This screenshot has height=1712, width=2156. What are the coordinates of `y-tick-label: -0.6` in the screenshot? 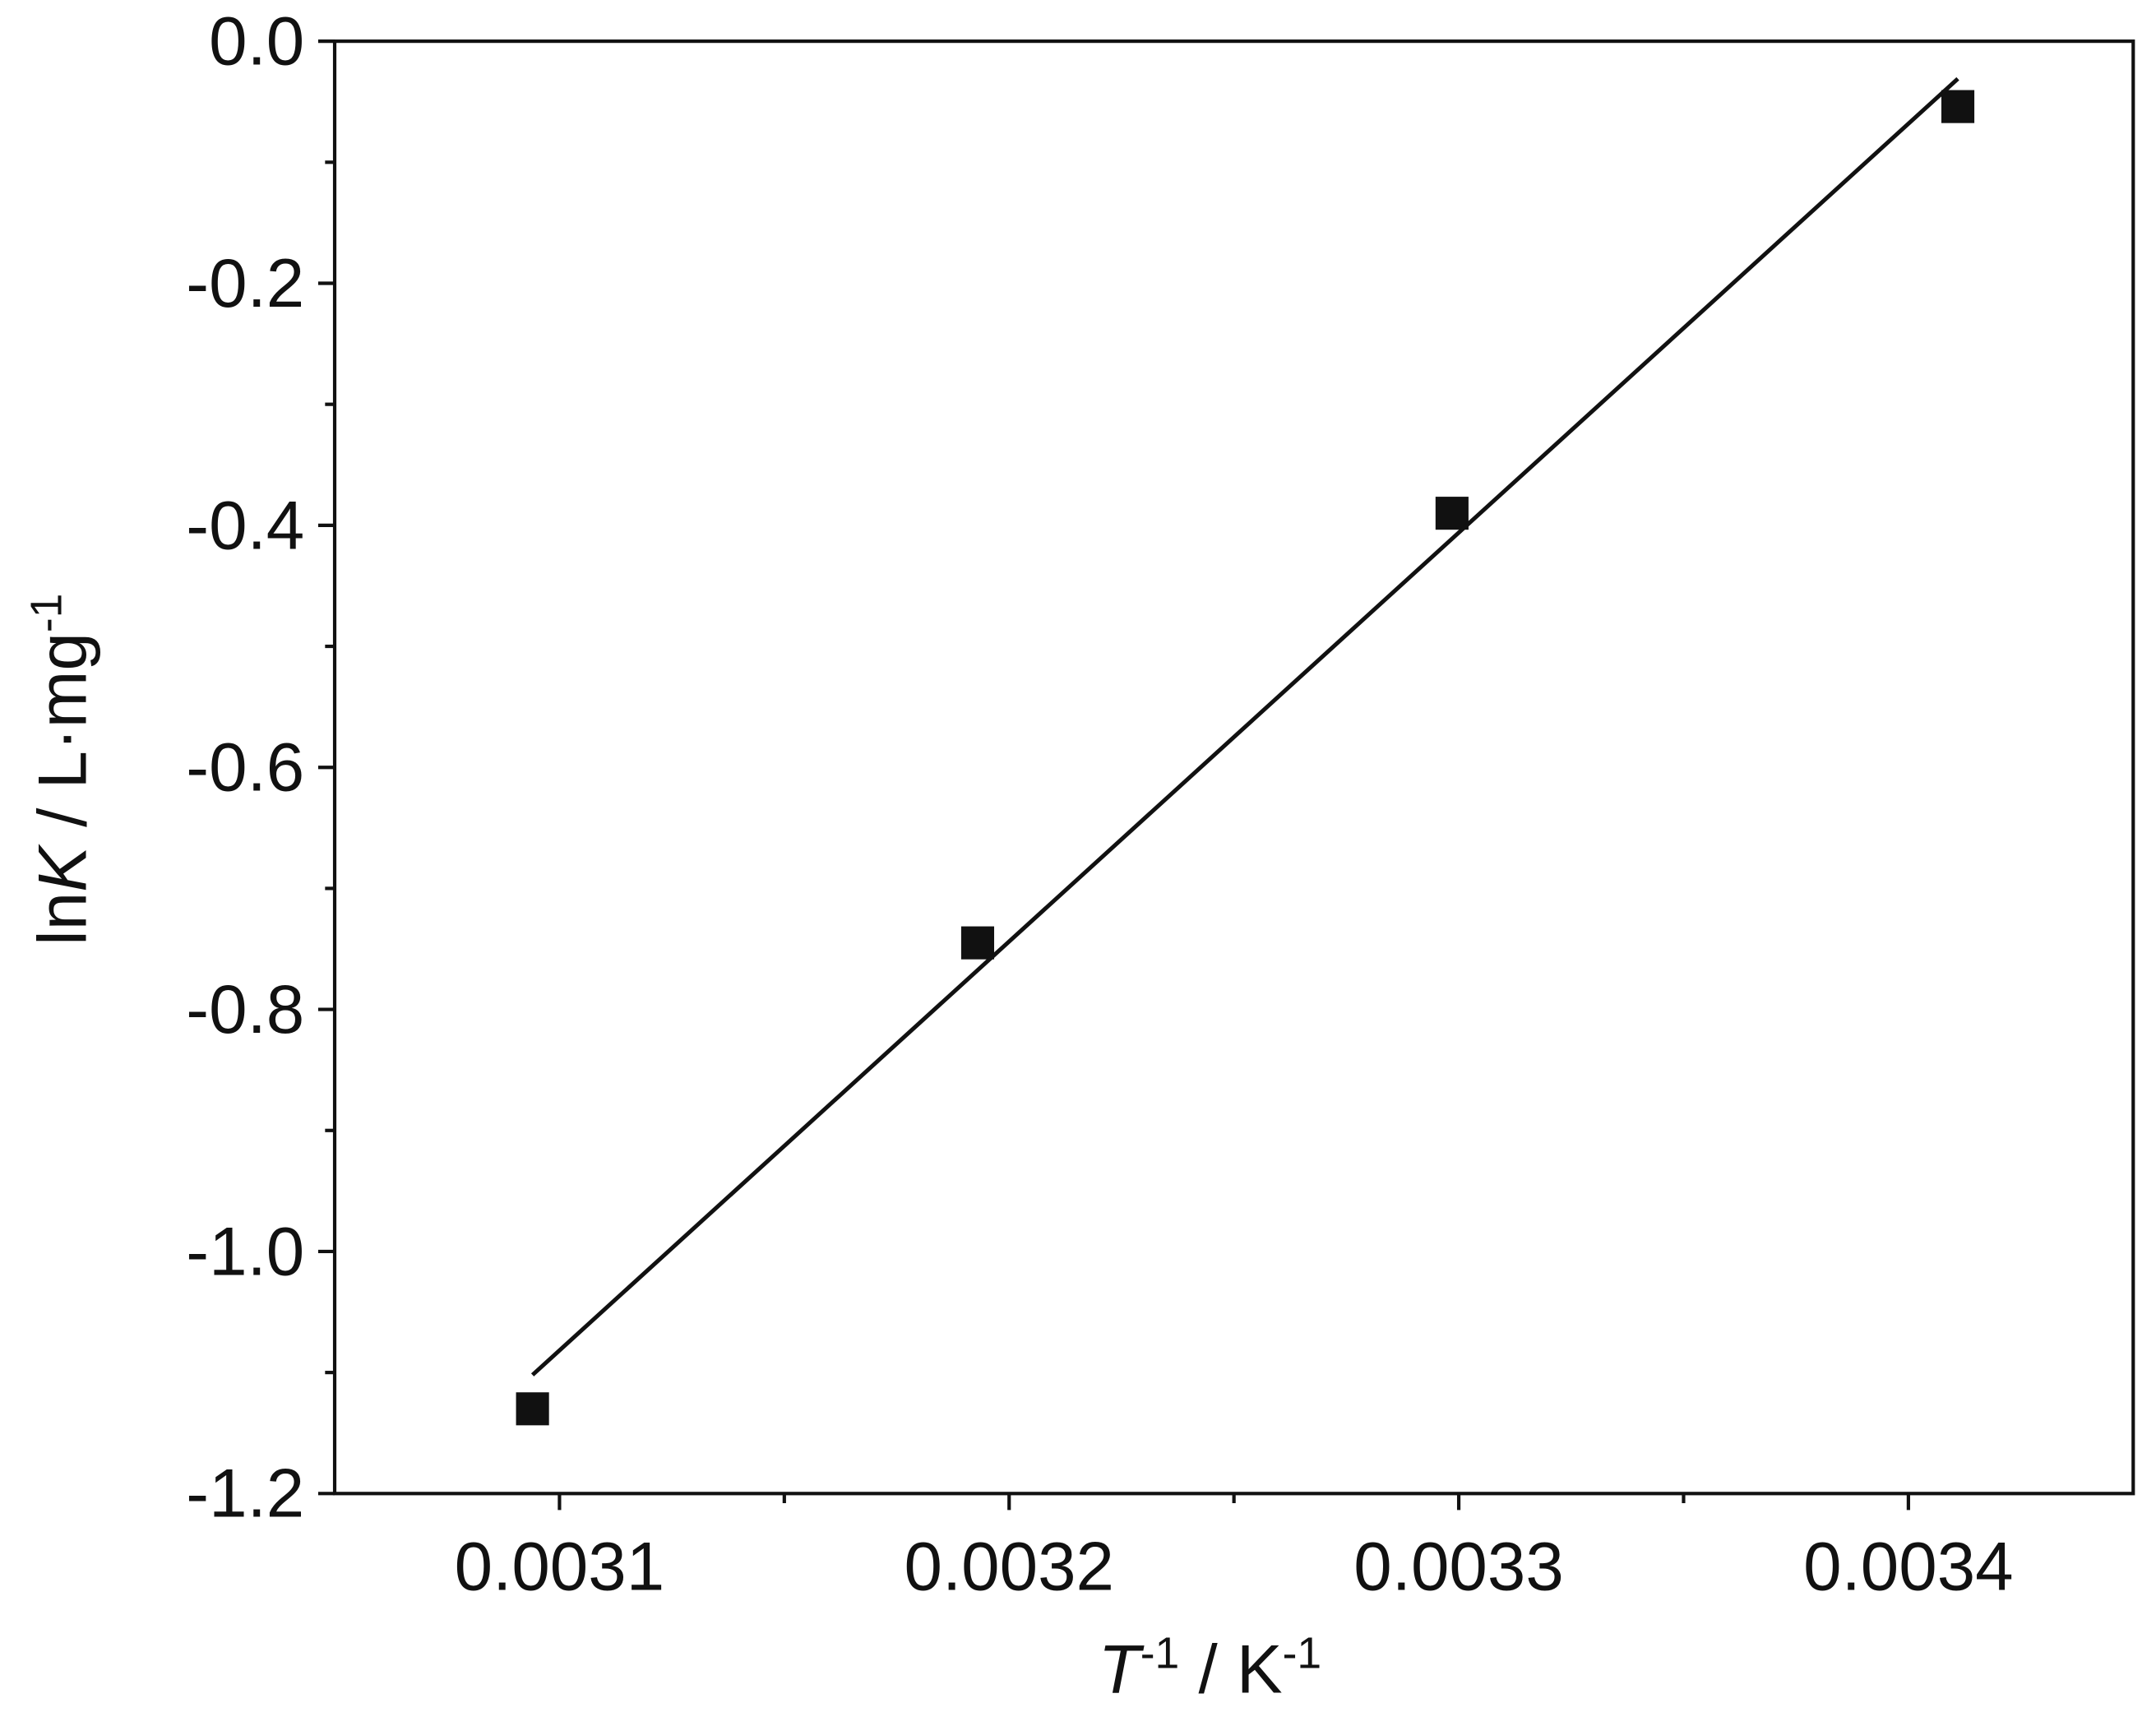 It's located at (245, 768).